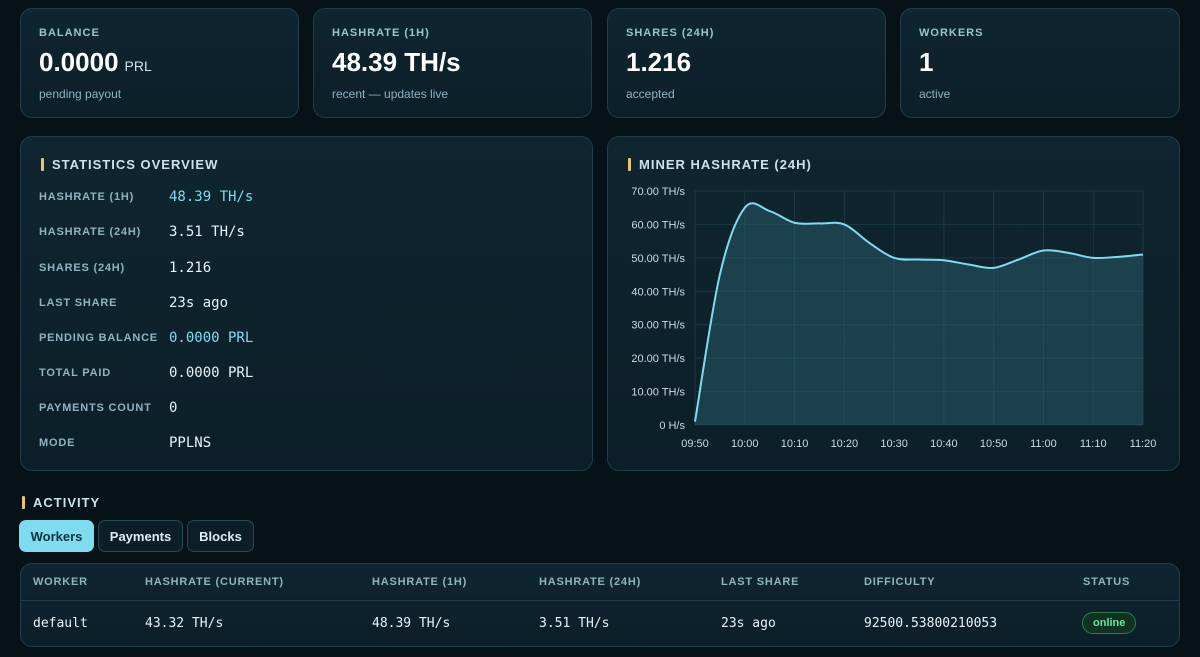 The width and height of the screenshot is (1200, 657). What do you see at coordinates (590, 582) in the screenshot?
I see `column-header-hashrate-24h: HASHRATE (24H)` at bounding box center [590, 582].